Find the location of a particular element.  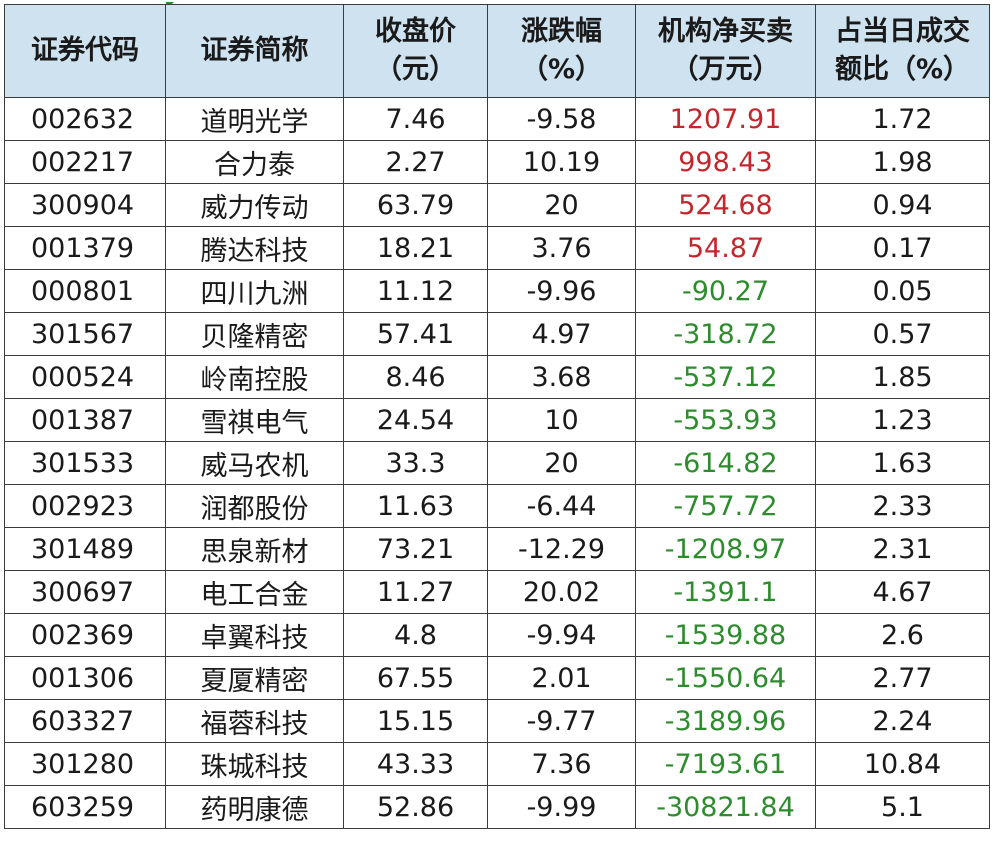

cell-turnover-ratio: 1.63 is located at coordinates (902, 463).